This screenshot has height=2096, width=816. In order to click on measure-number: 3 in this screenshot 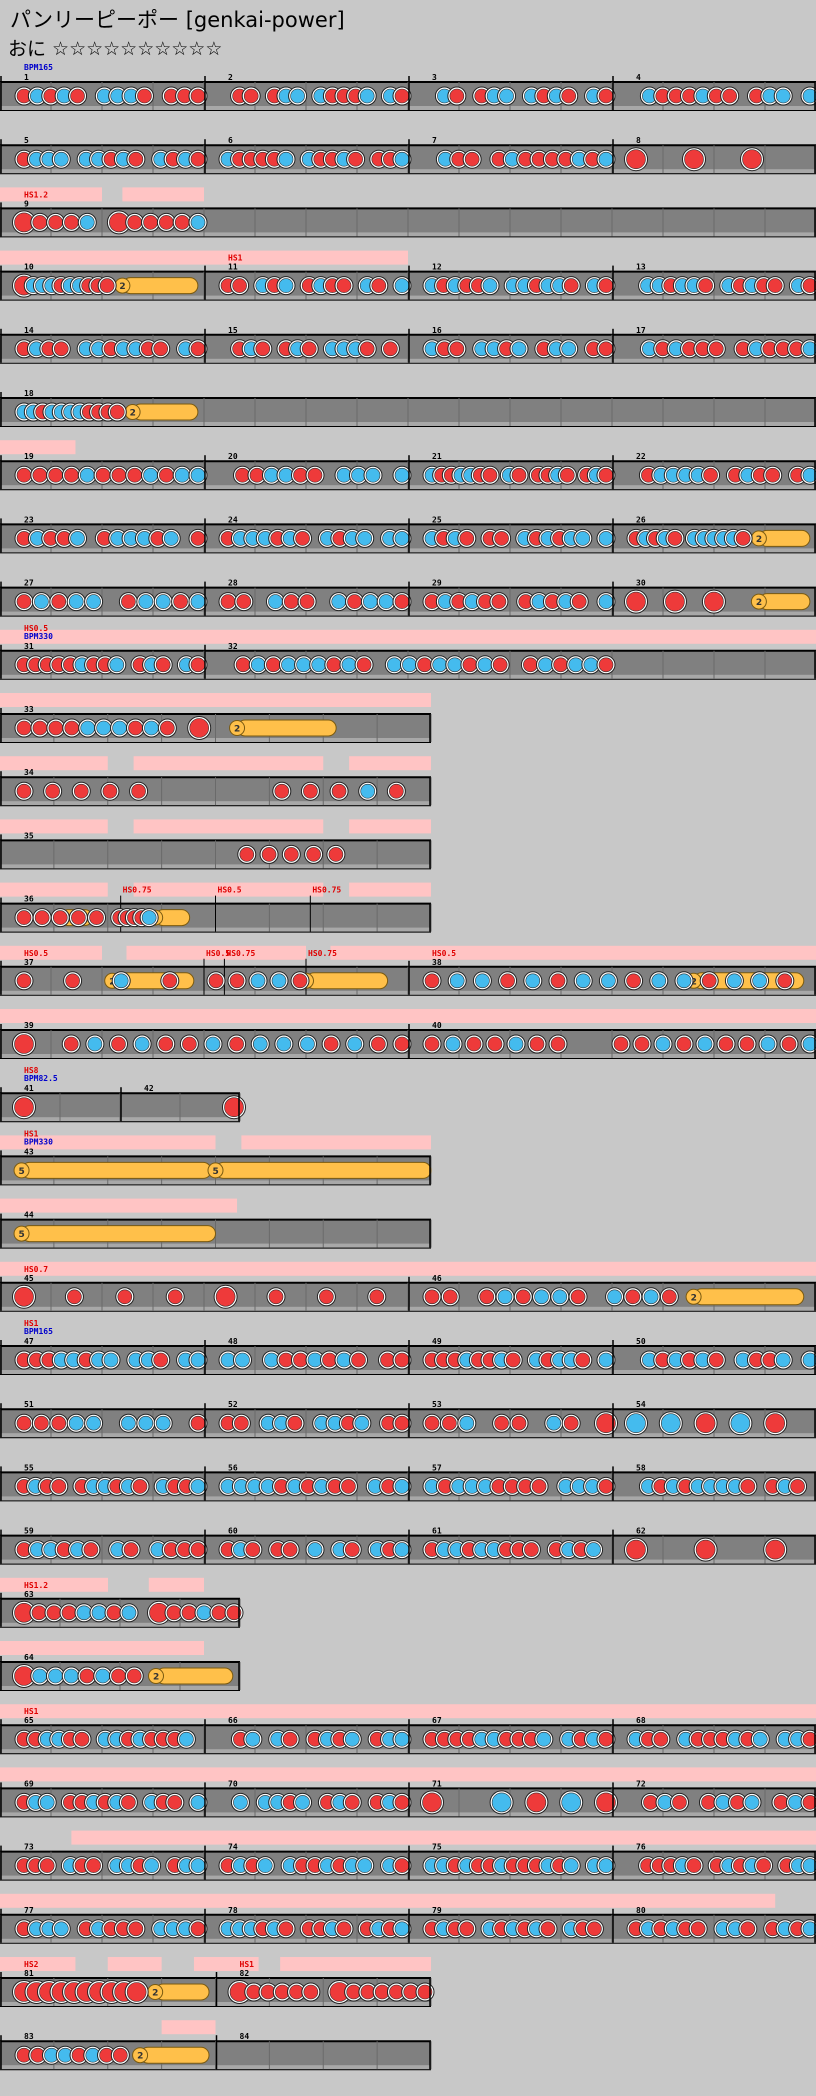, I will do `click(434, 77)`.